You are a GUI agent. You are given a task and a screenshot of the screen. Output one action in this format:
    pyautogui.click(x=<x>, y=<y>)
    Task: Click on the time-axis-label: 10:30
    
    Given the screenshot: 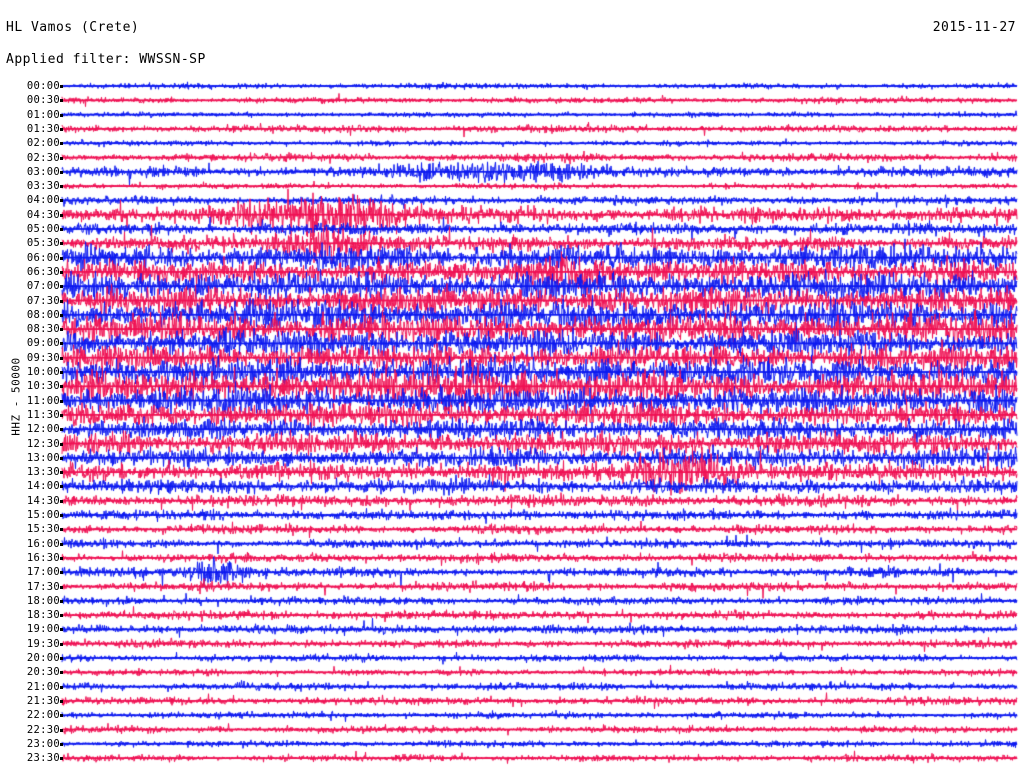 What is the action you would take?
    pyautogui.click(x=43, y=386)
    